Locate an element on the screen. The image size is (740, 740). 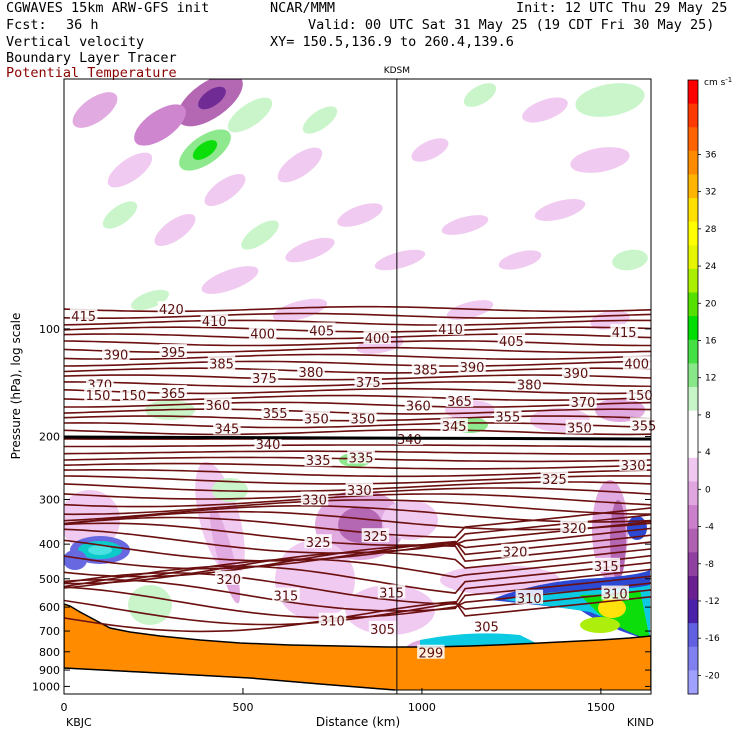
y-tick-label: 500 is located at coordinates (49, 579).